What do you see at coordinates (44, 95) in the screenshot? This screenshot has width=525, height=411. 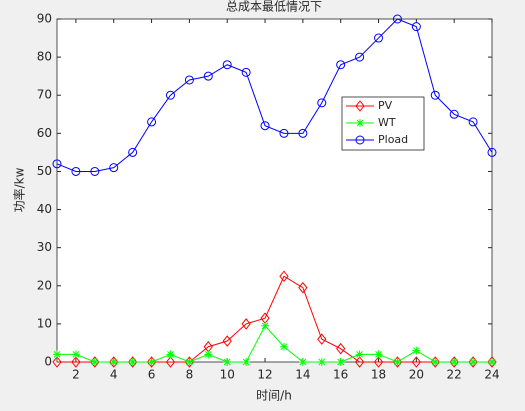 I see `y-tick-label: 70` at bounding box center [44, 95].